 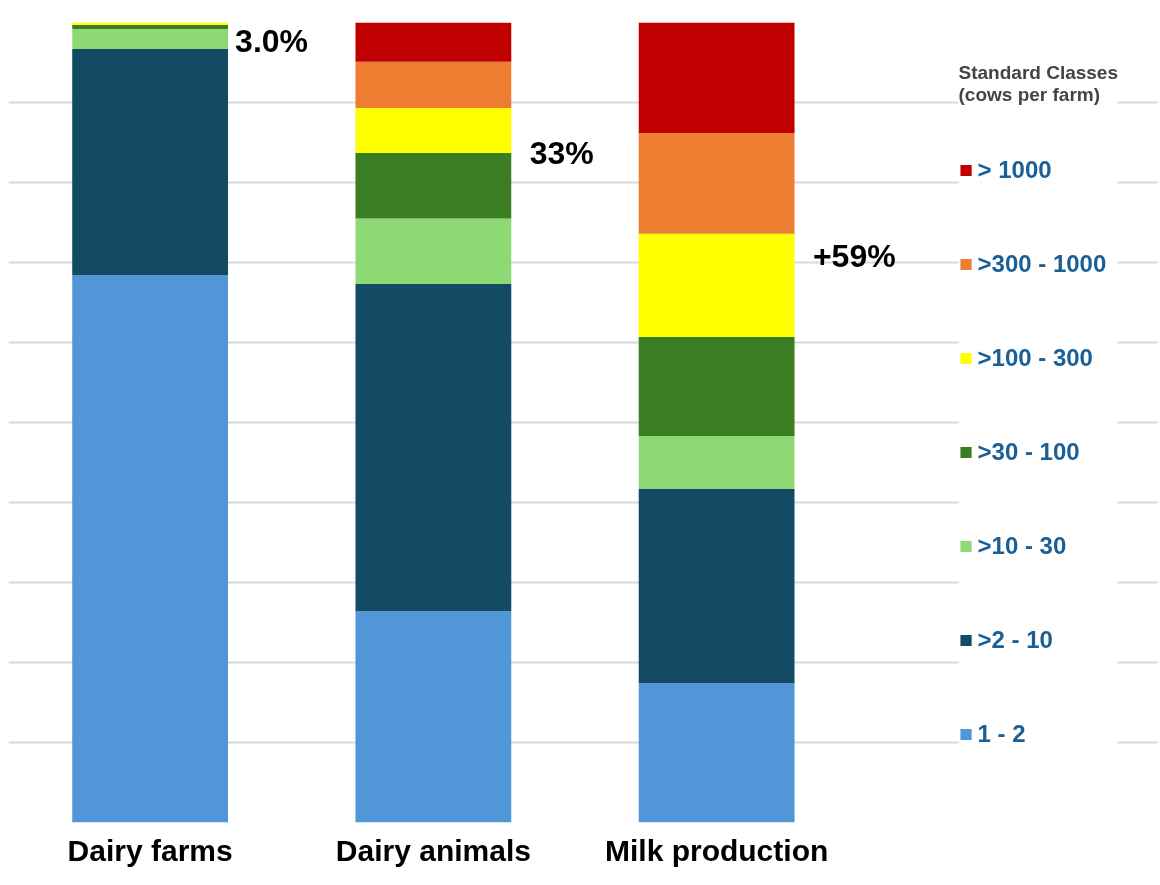 I want to click on legend-label: >10 - 30, so click(x=1022, y=546).